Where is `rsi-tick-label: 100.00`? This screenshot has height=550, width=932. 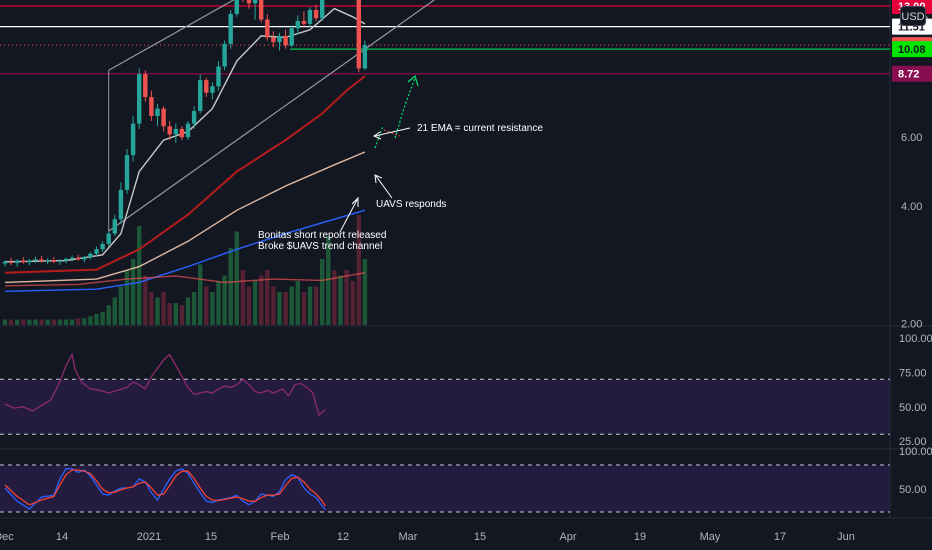
rsi-tick-label: 100.00 is located at coordinates (915, 339).